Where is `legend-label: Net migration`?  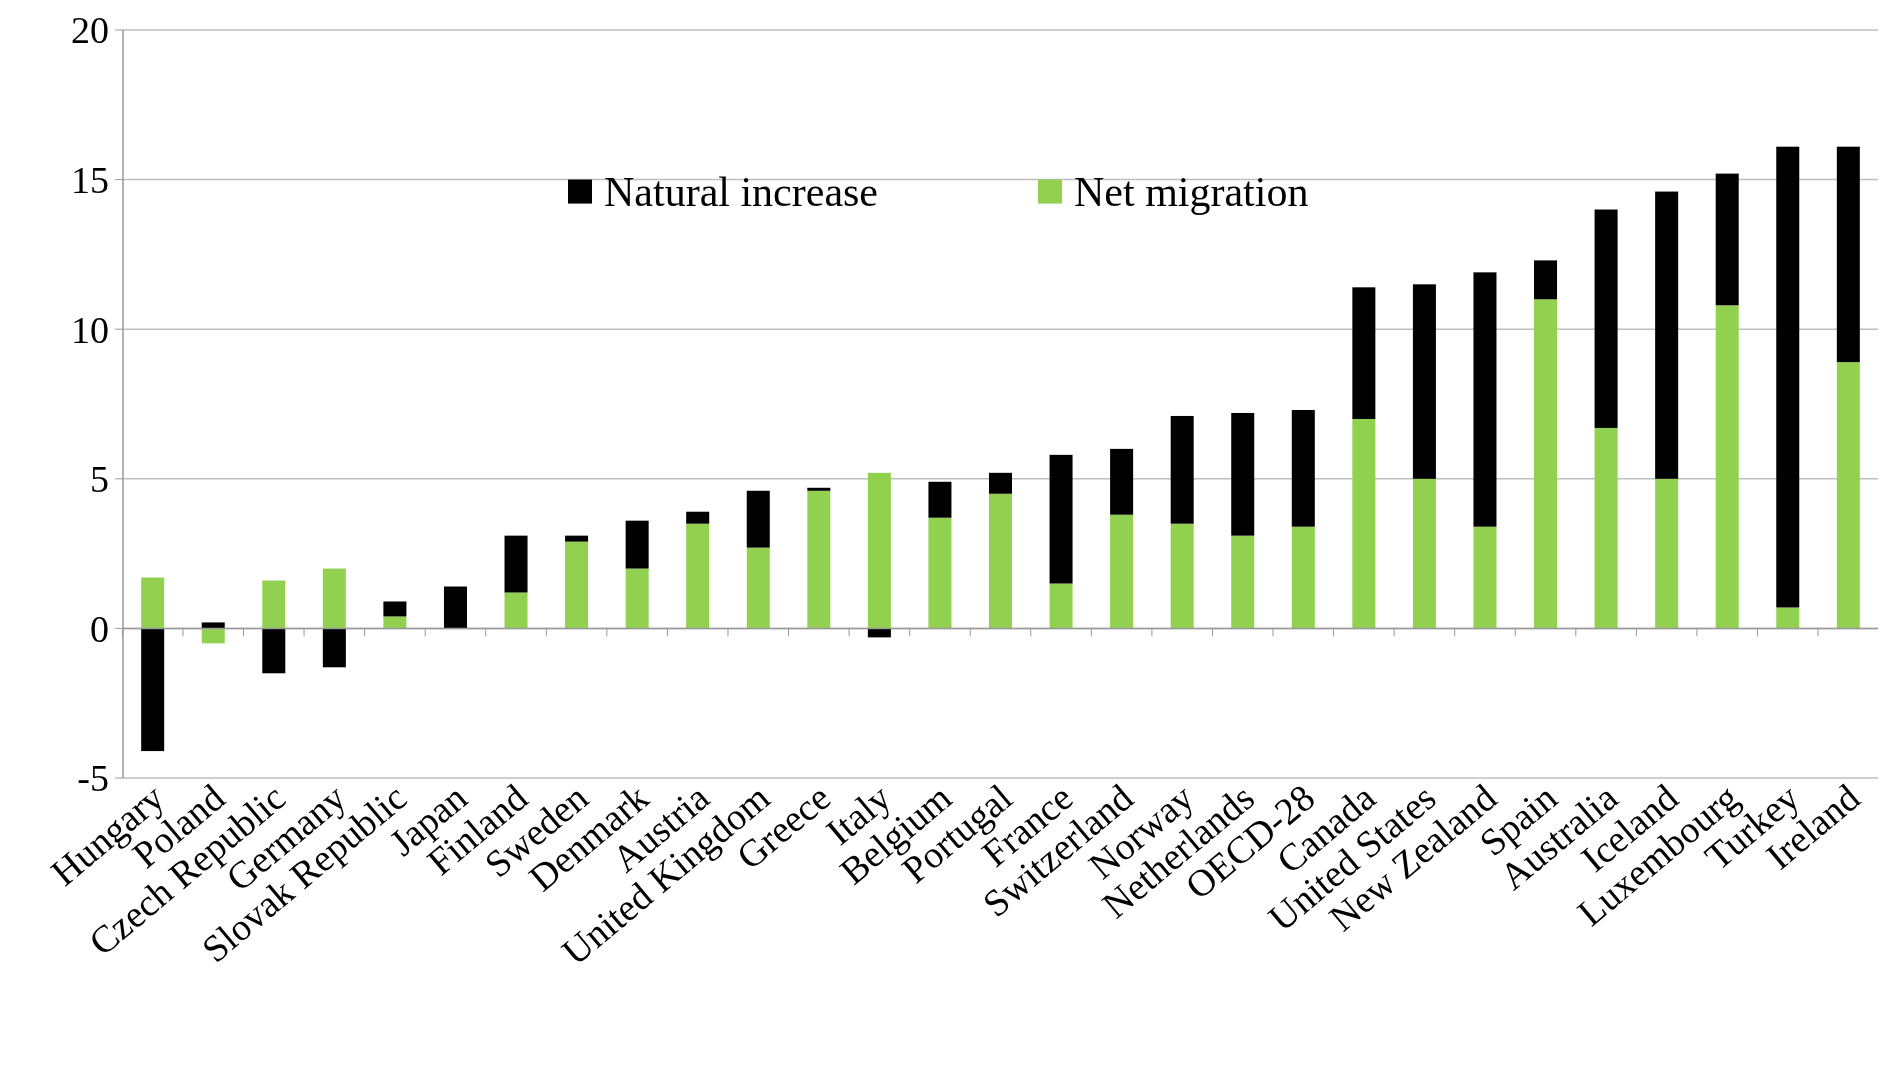 legend-label: Net migration is located at coordinates (1191, 192).